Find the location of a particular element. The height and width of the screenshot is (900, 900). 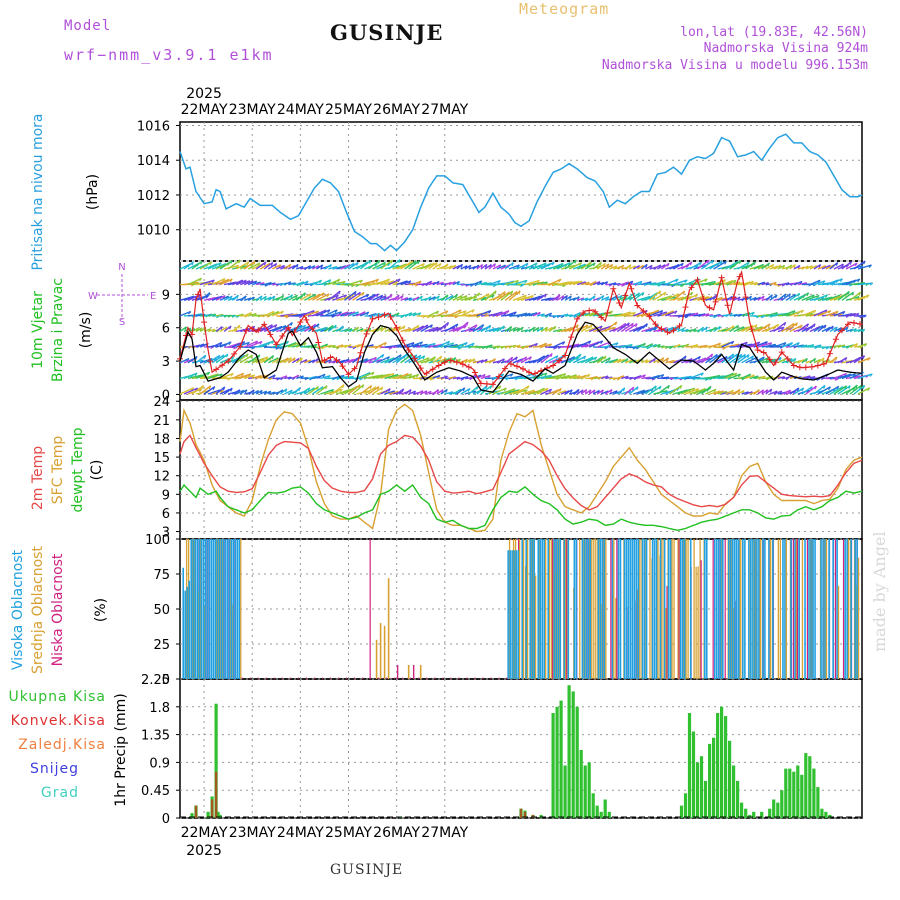

x-tick-label-top: 22MAY is located at coordinates (204, 110).